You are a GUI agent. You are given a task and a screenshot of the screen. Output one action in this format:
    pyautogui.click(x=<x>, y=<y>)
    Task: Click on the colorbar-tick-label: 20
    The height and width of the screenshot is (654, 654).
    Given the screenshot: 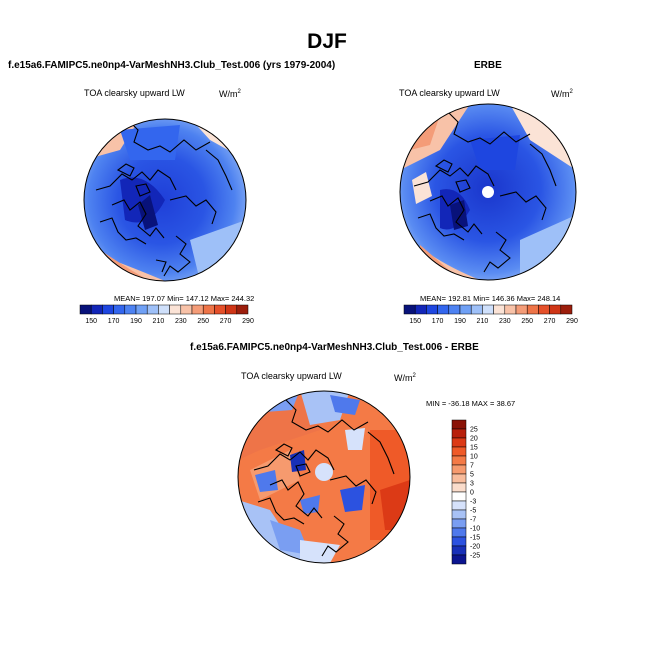 What is the action you would take?
    pyautogui.click(x=474, y=439)
    